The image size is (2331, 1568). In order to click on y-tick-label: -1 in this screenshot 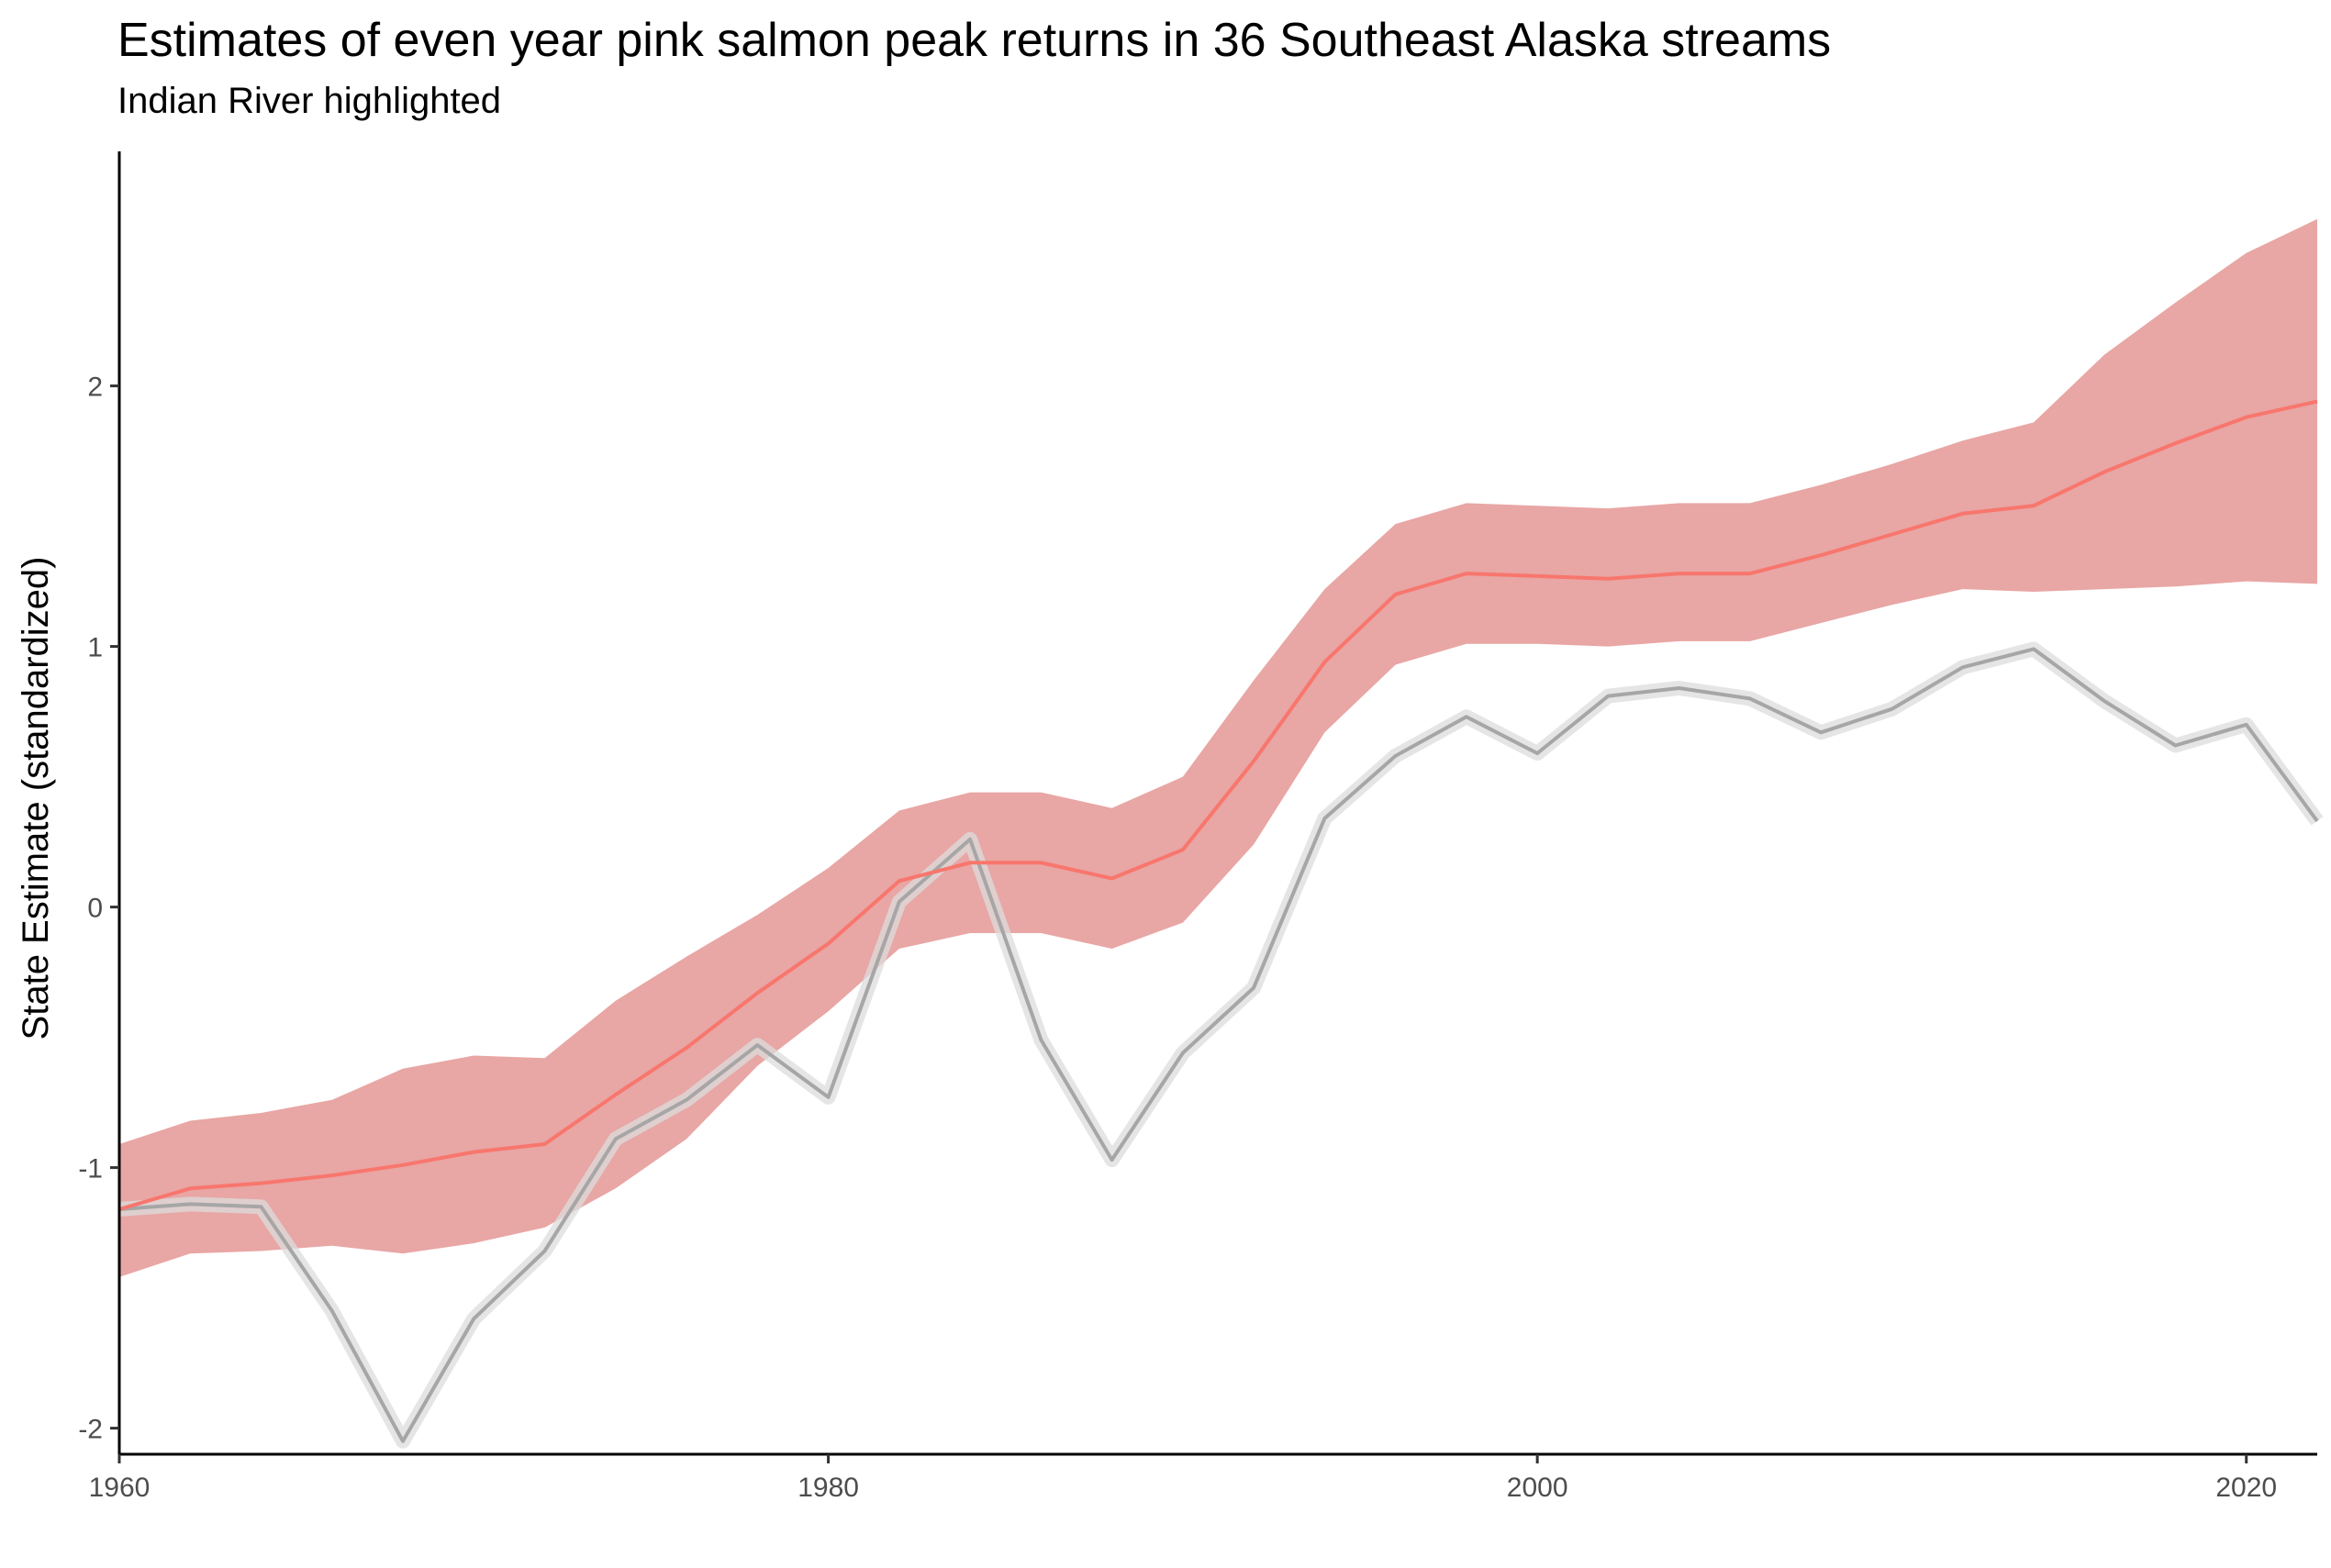, I will do `click(90, 1169)`.